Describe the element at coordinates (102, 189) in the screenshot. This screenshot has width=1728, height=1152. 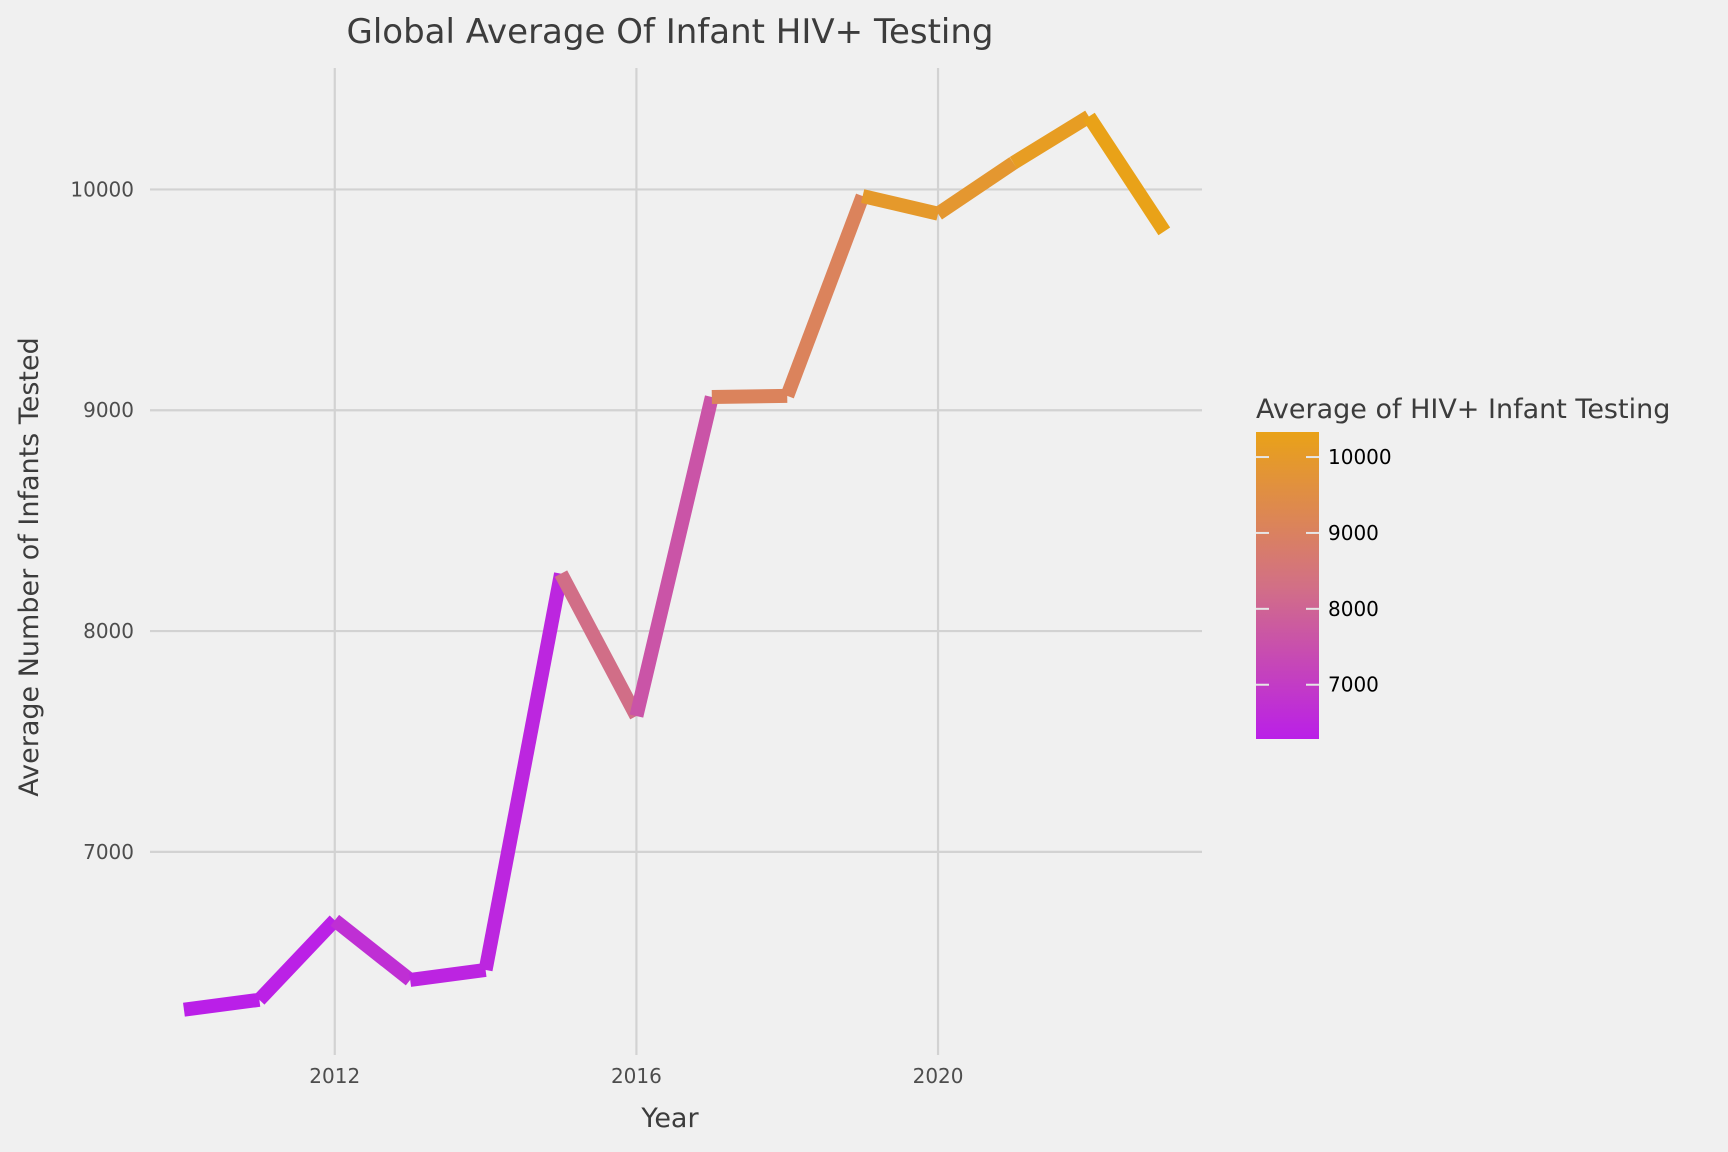
I see `y-tick-label: 10000` at that location.